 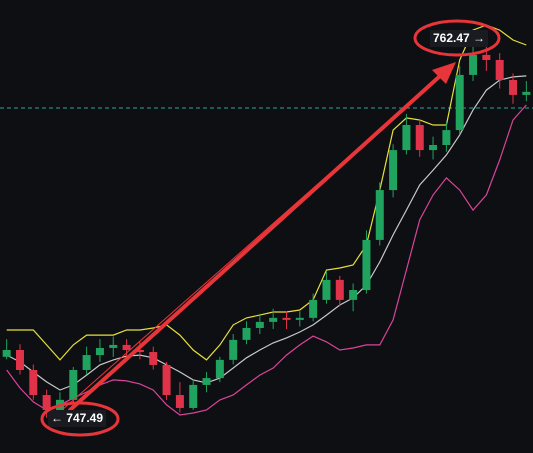 I want to click on low-label: ← 747.49, so click(x=77, y=418).